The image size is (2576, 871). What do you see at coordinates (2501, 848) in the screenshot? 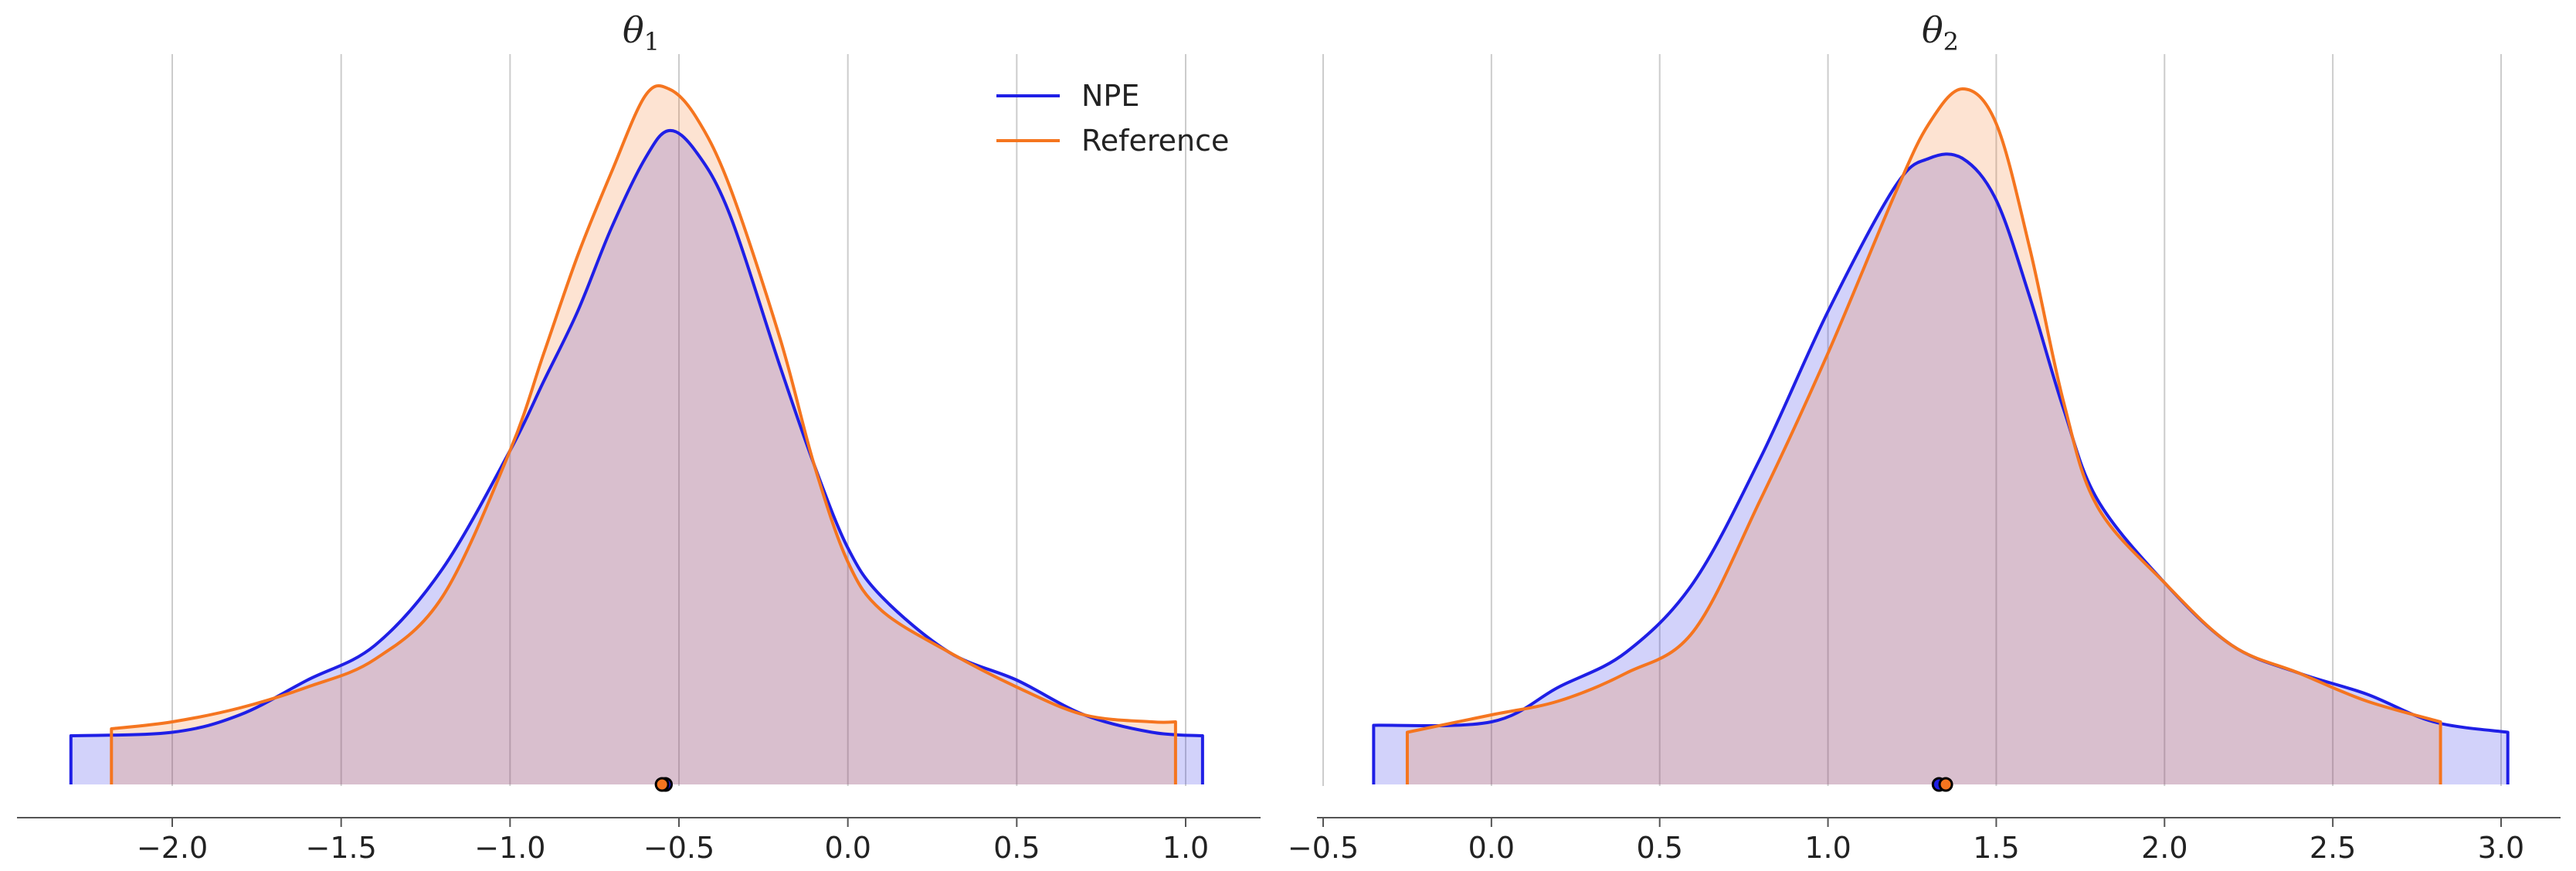
I see `x-tick-label: 3.0` at bounding box center [2501, 848].